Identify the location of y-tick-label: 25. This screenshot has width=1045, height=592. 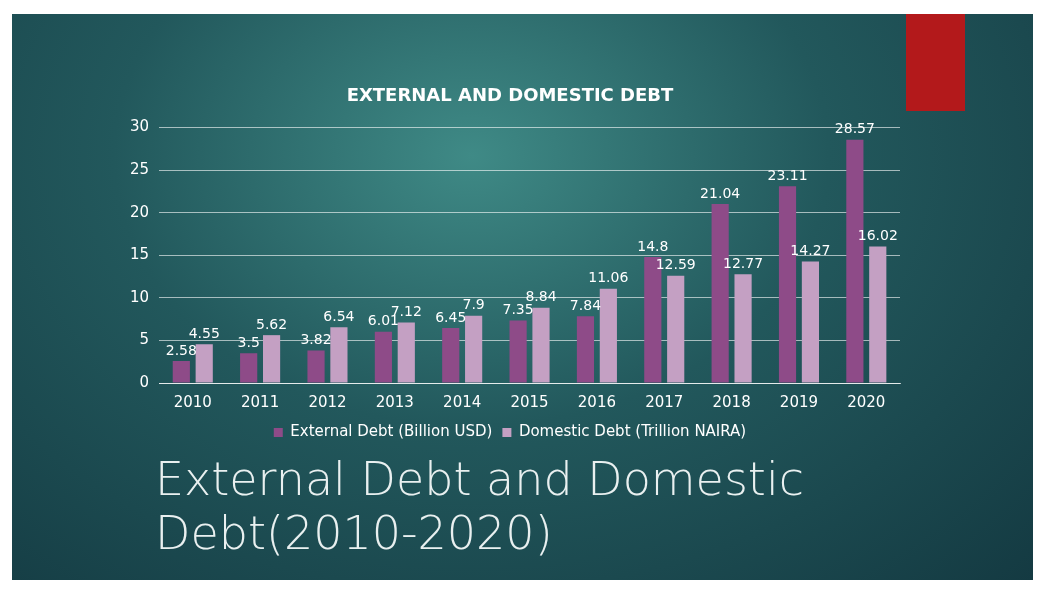
(139, 169).